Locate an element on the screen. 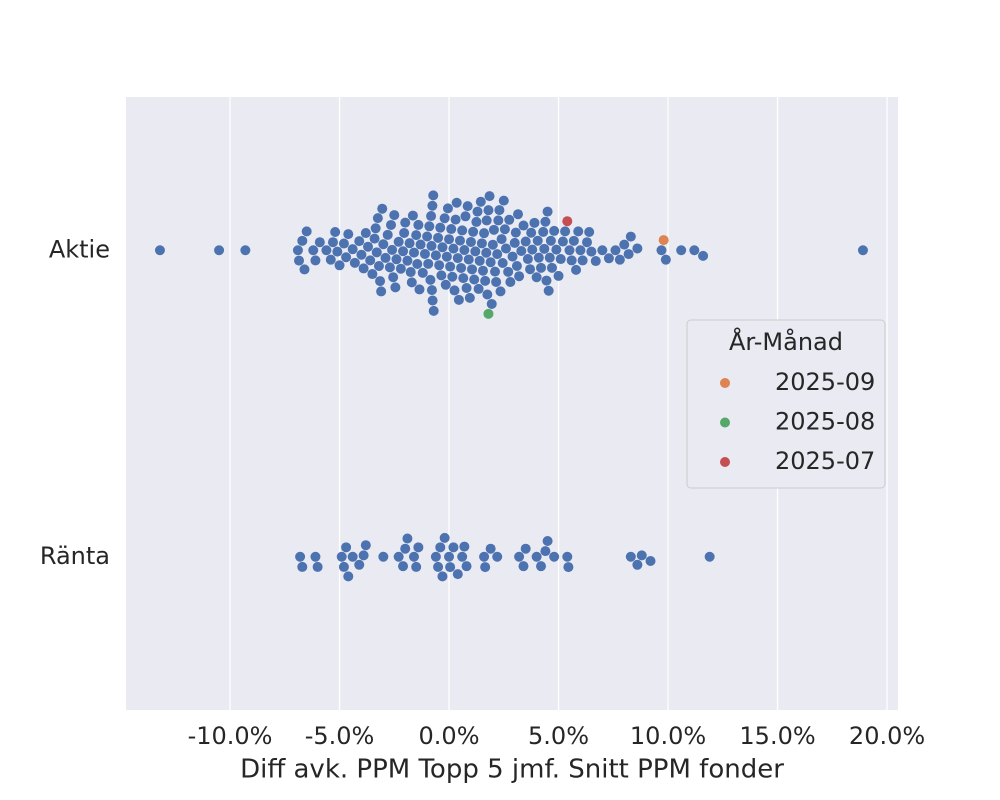 Image resolution: width=1000 pixels, height=800 pixels. x-tick-label: 15.0% is located at coordinates (777, 736).